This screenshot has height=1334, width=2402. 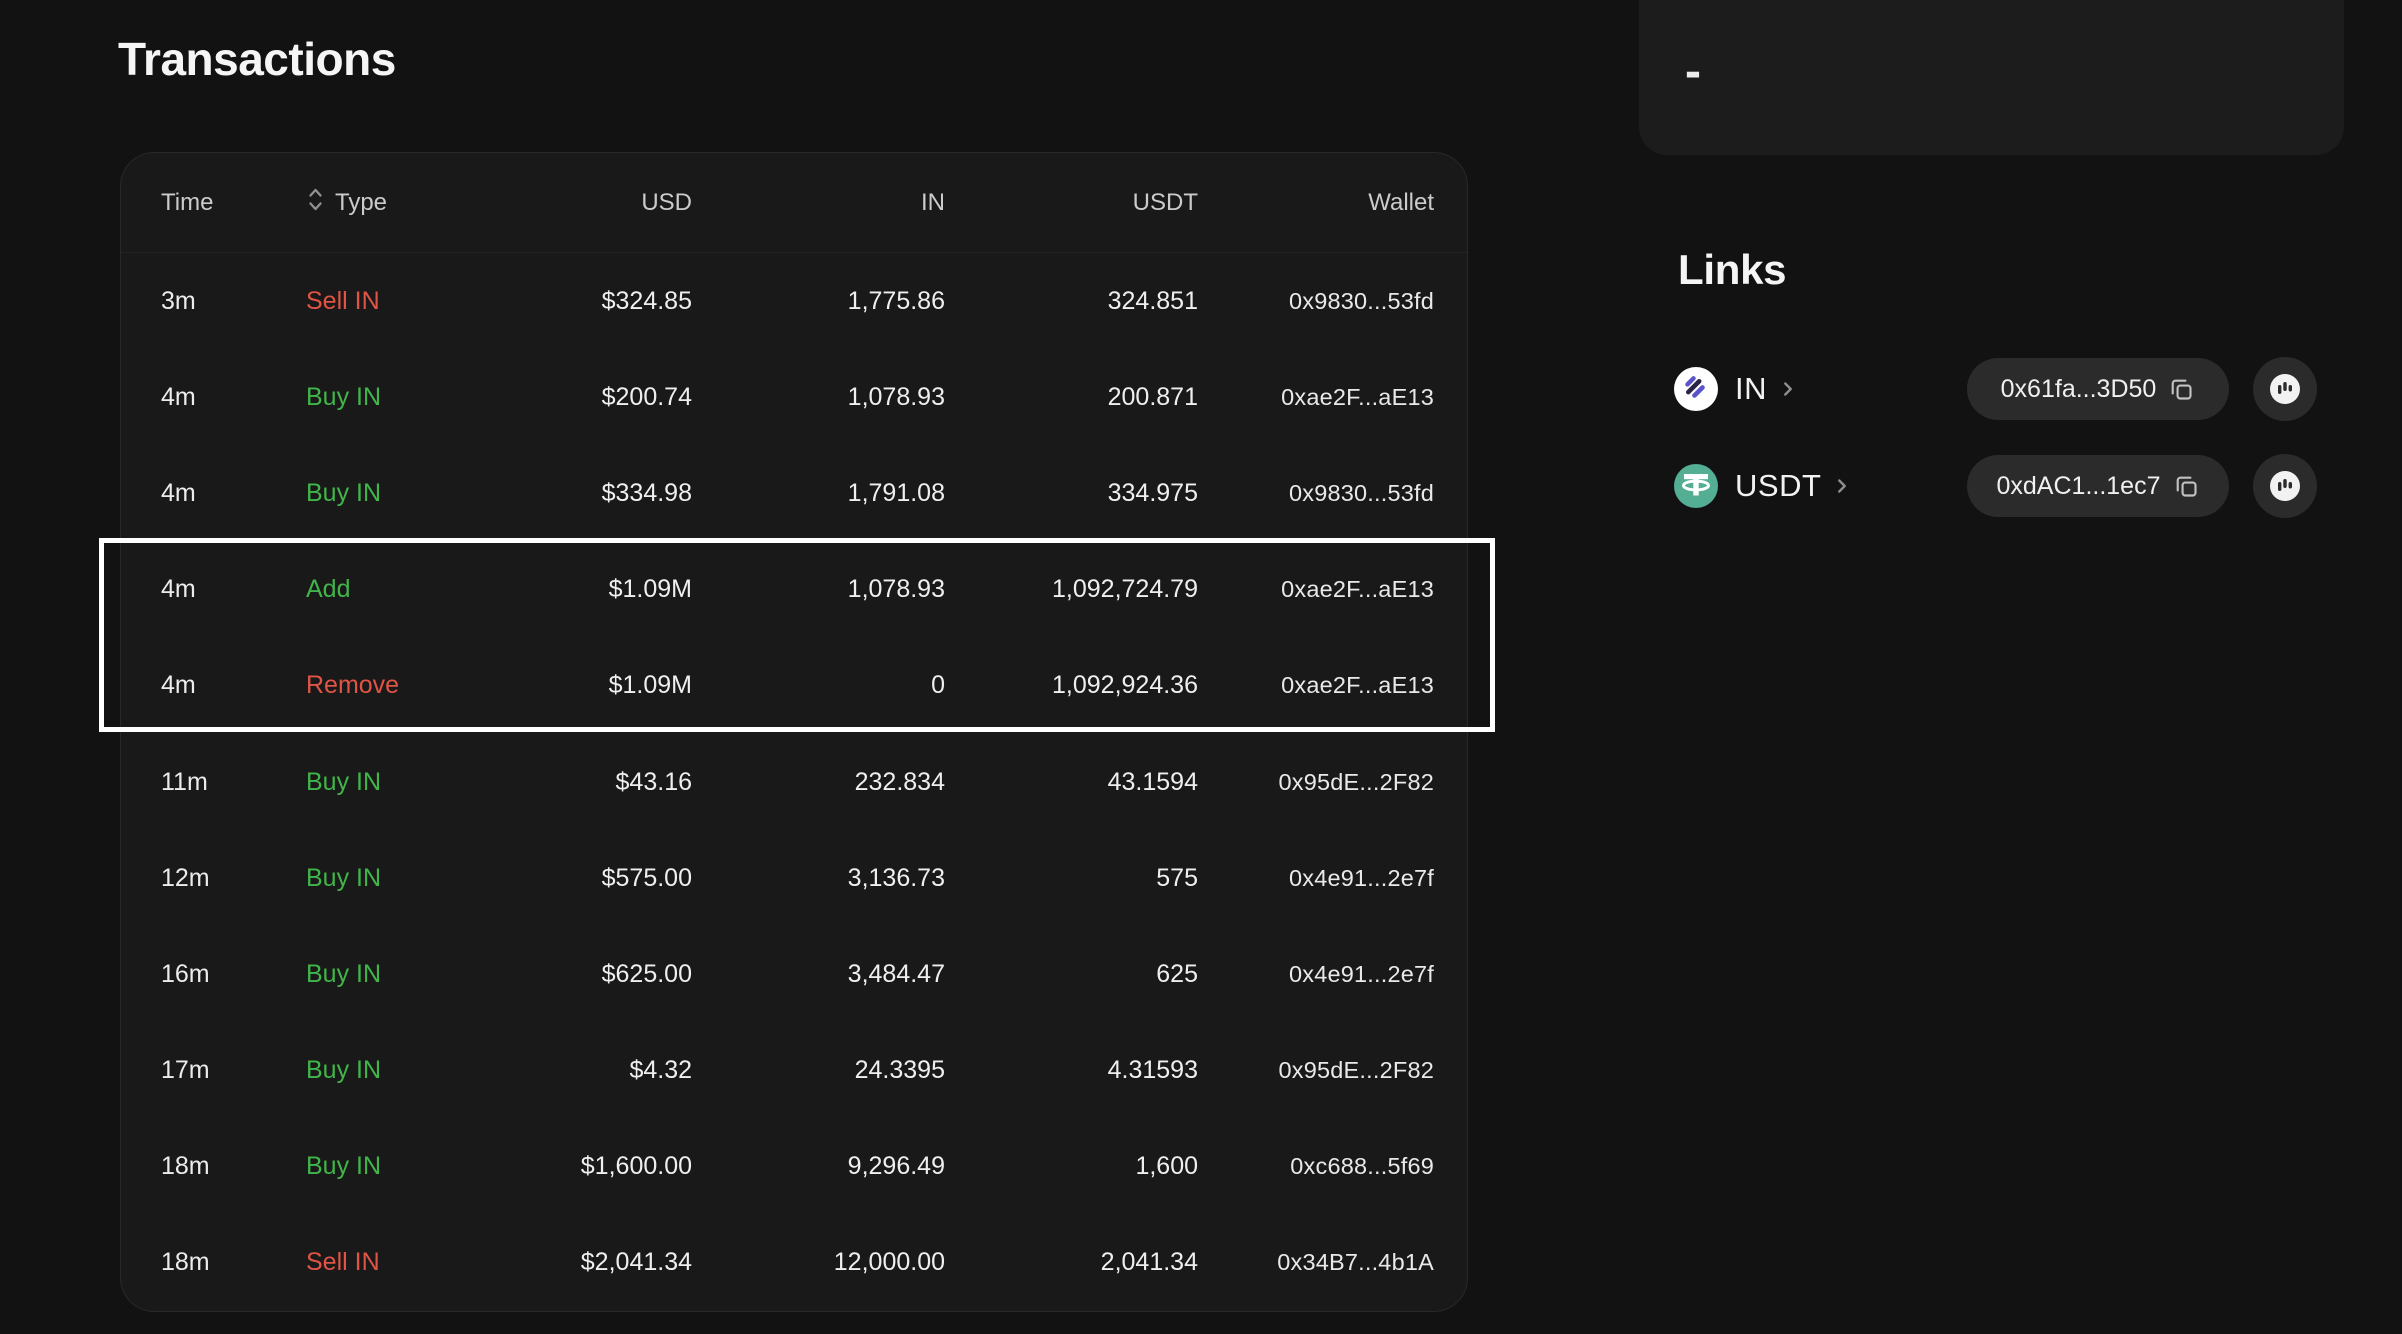 What do you see at coordinates (896, 877) in the screenshot?
I see `cell-in: 3,136.73` at bounding box center [896, 877].